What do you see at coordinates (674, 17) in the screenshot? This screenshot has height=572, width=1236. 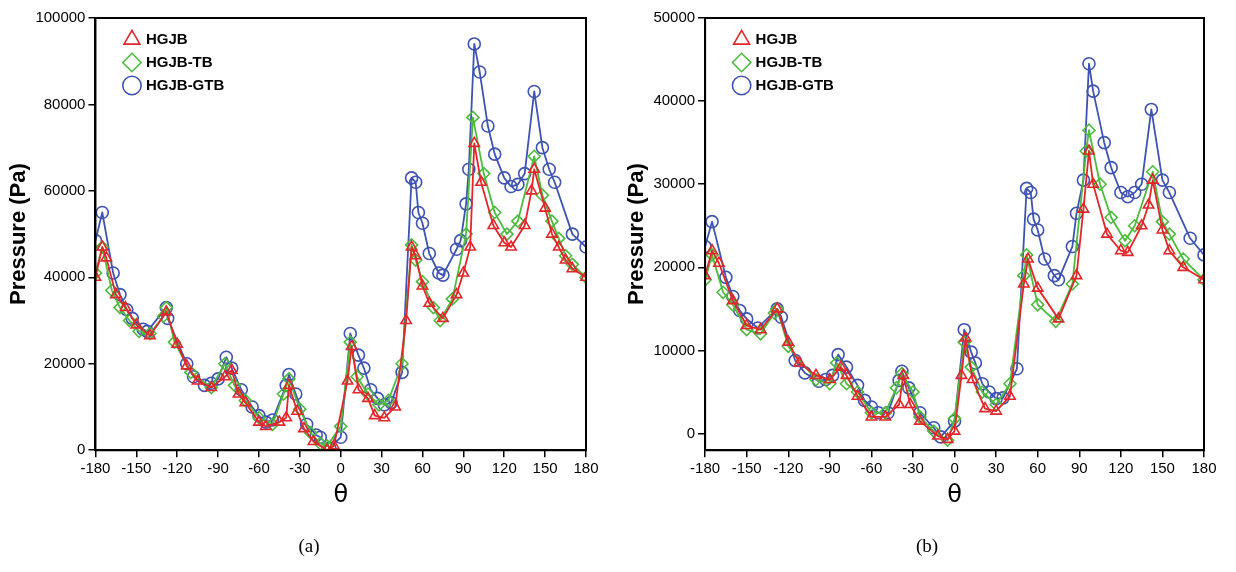 I see `y-tick-label: 50000` at bounding box center [674, 17].